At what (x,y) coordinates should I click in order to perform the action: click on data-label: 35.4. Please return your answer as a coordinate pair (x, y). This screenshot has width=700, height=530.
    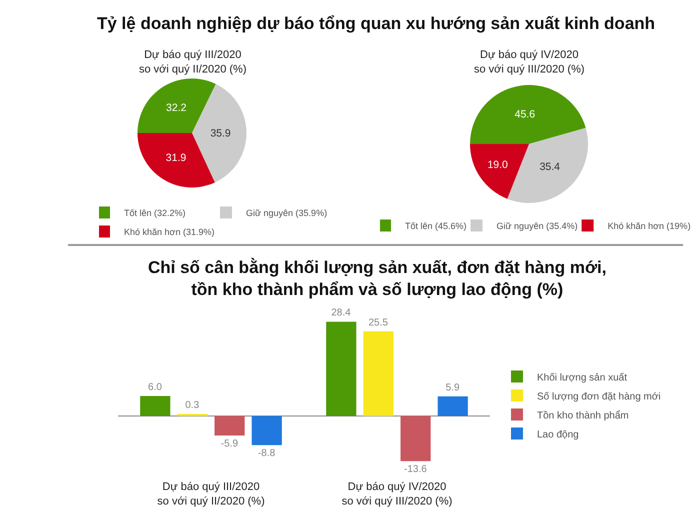
    Looking at the image, I should click on (550, 167).